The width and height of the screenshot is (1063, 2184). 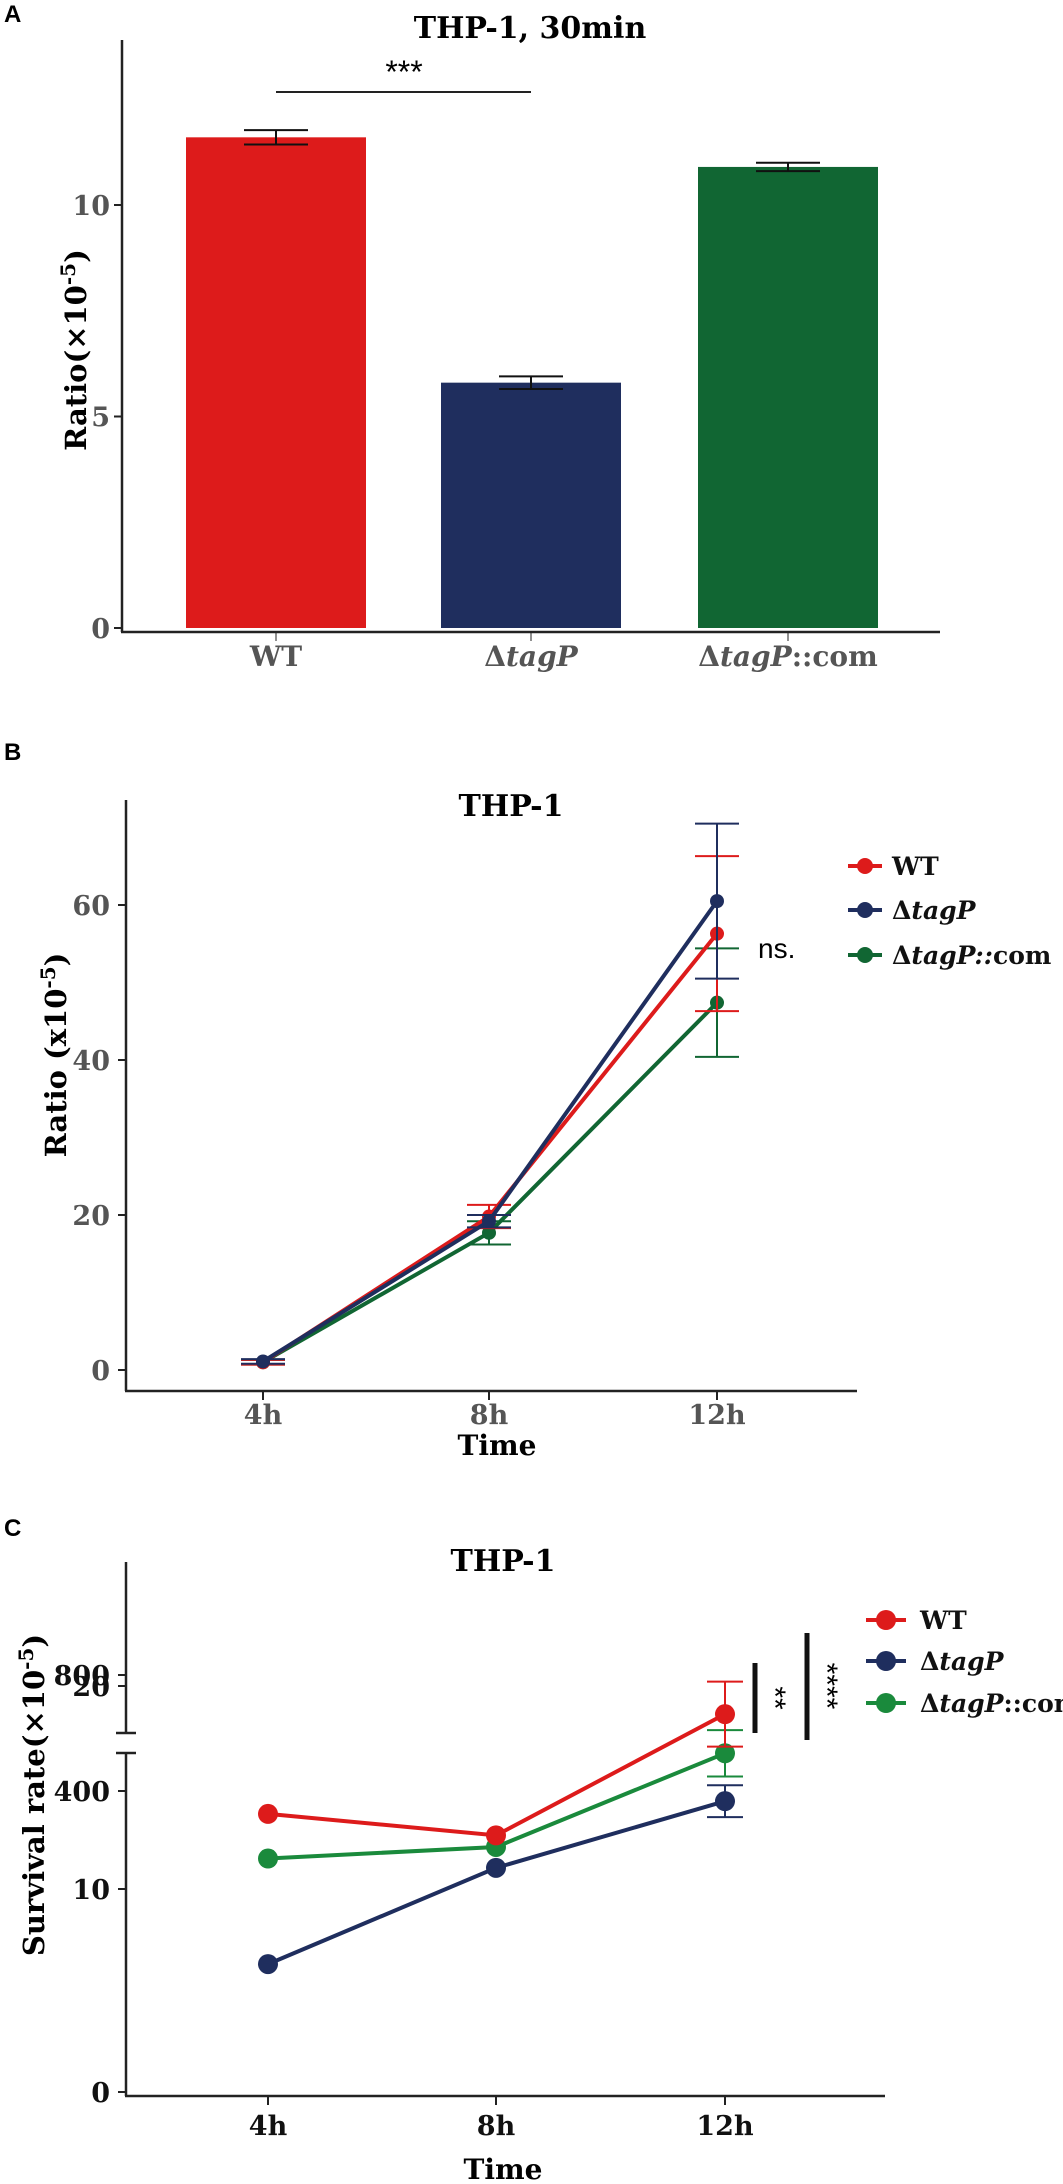 What do you see at coordinates (962, 1661) in the screenshot?
I see `c-legend-label: ΔtagP` at bounding box center [962, 1661].